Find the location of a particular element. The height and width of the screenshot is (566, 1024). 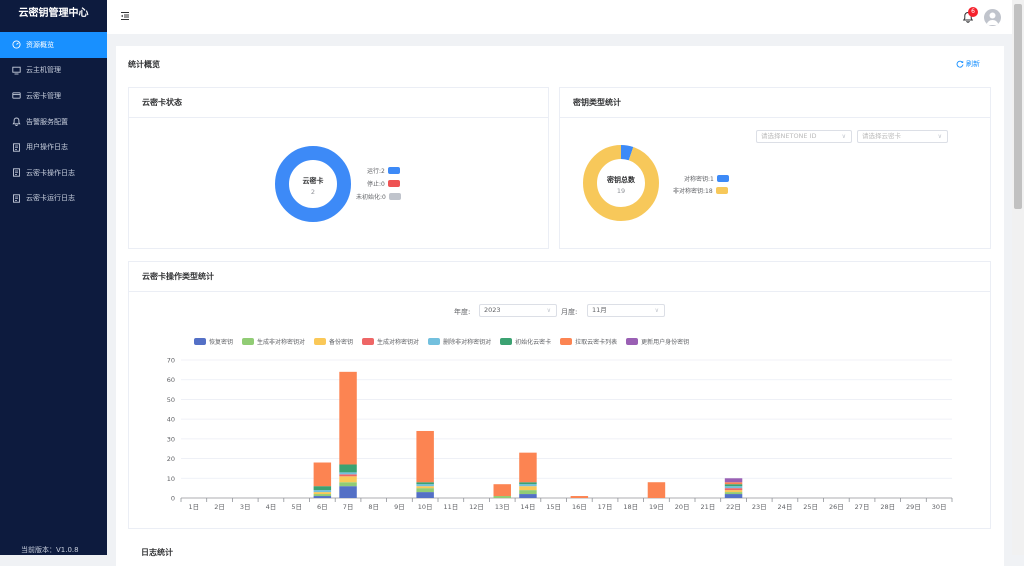

sidebar-item-6: 云密卡运行日志 is located at coordinates (53, 199).